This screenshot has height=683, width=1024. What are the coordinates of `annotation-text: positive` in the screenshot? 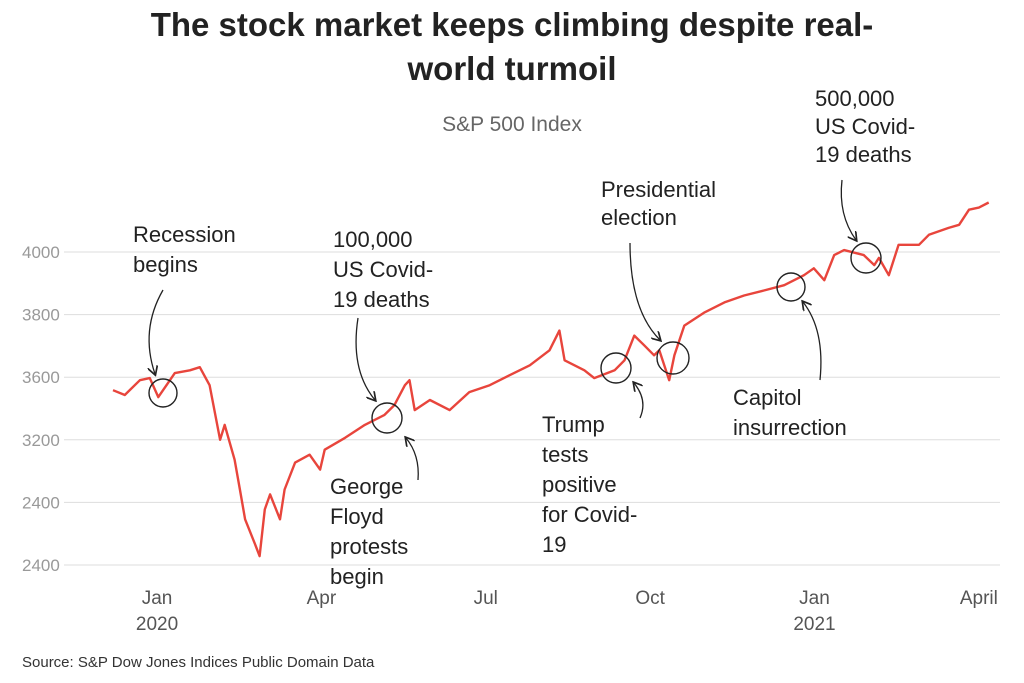 It's located at (579, 484).